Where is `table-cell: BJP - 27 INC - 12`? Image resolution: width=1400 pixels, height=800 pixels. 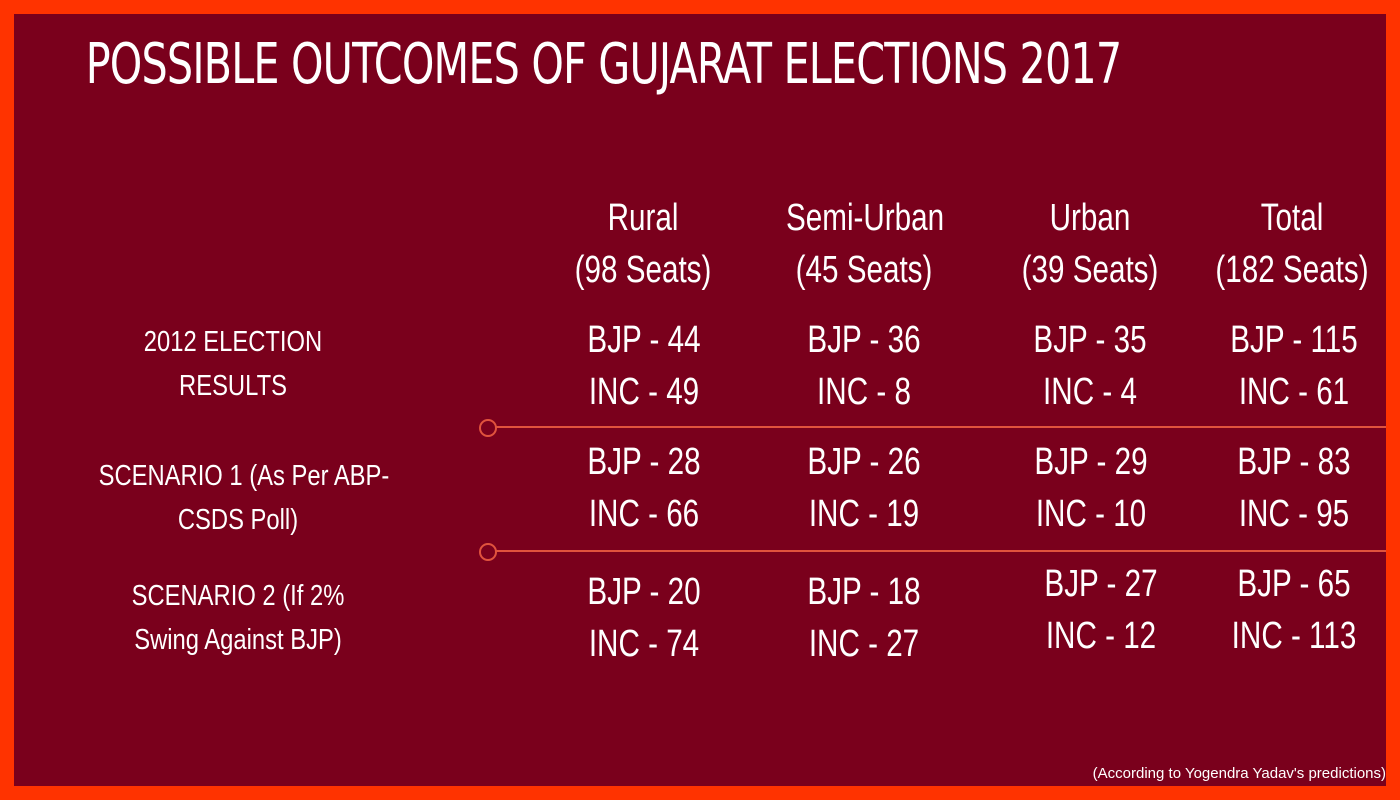 table-cell: BJP - 27 INC - 12 is located at coordinates (1101, 610).